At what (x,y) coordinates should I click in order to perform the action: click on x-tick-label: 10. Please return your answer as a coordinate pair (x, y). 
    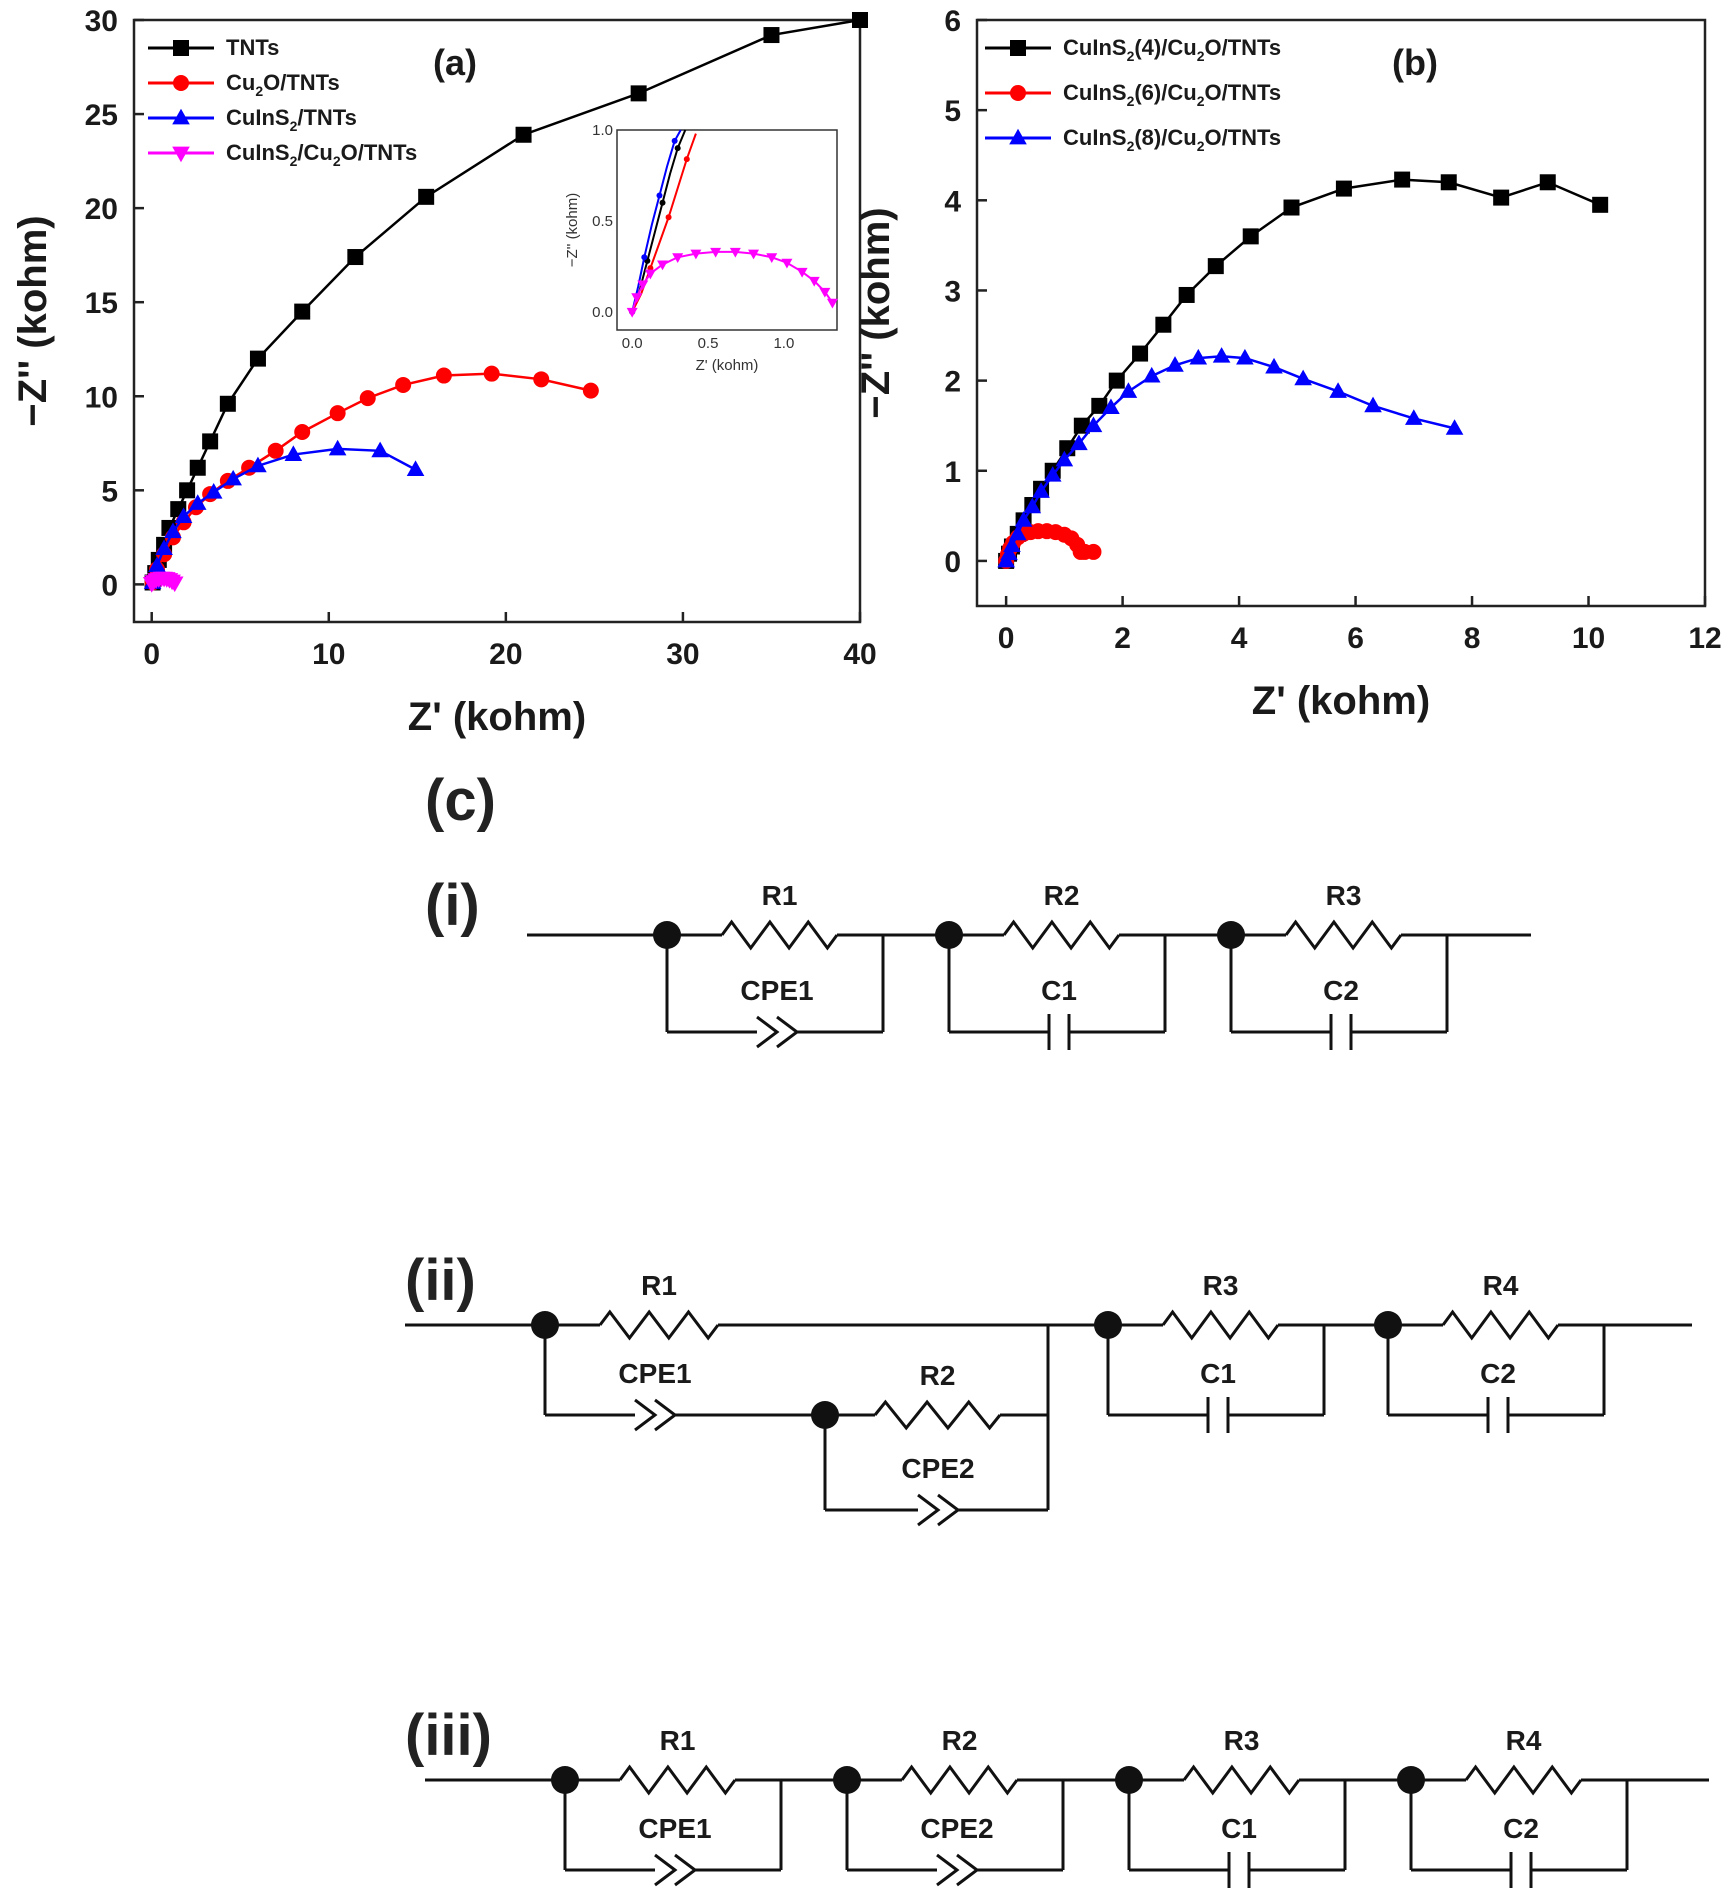
    Looking at the image, I should click on (328, 654).